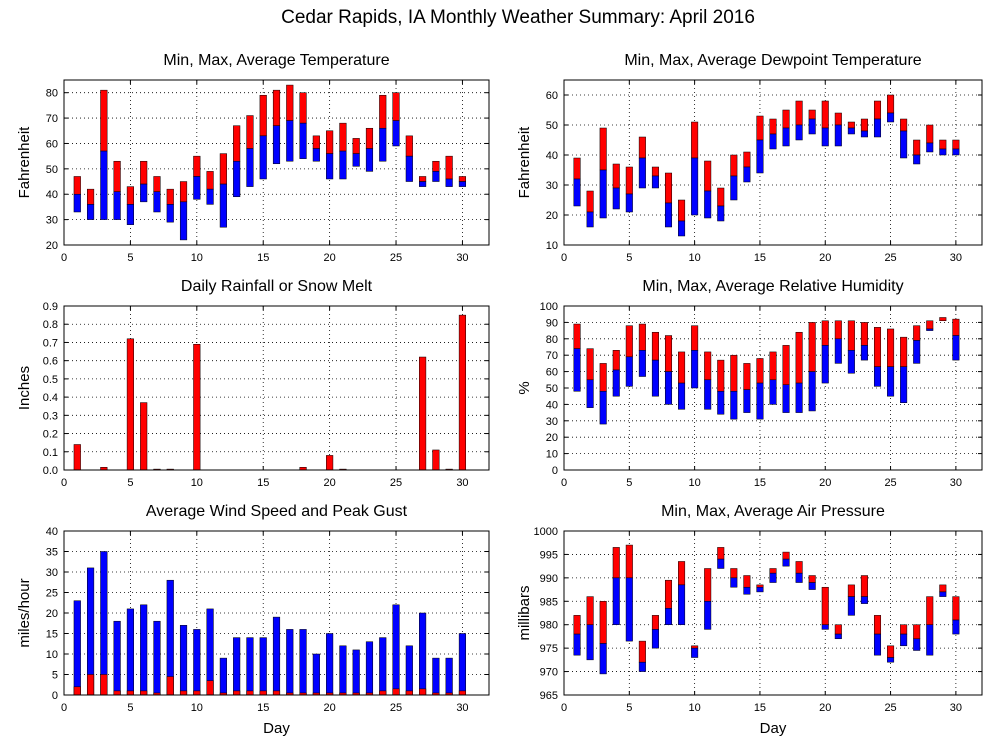 This screenshot has width=1000, height=750. Describe the element at coordinates (772, 286) in the screenshot. I see `rh-title: Min, Max, Average Relative Humidity` at that location.